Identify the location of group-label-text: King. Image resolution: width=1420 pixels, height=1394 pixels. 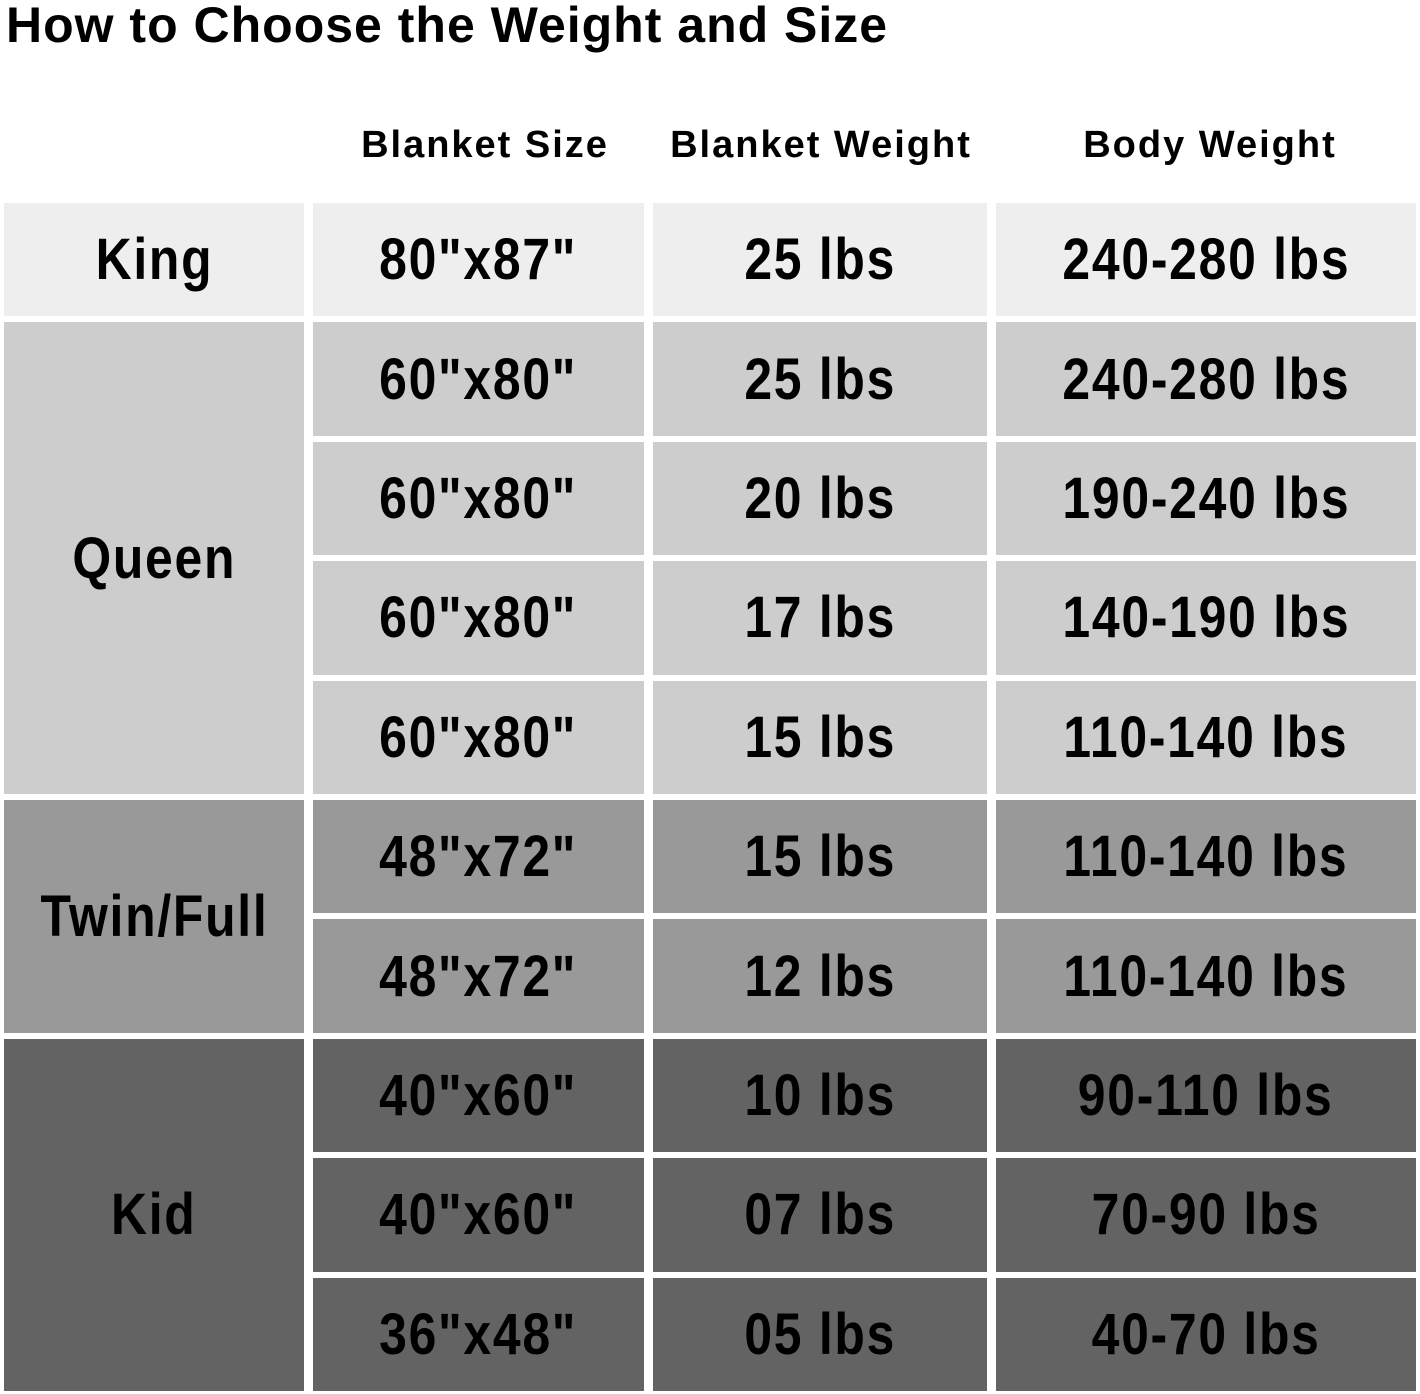
(154, 260).